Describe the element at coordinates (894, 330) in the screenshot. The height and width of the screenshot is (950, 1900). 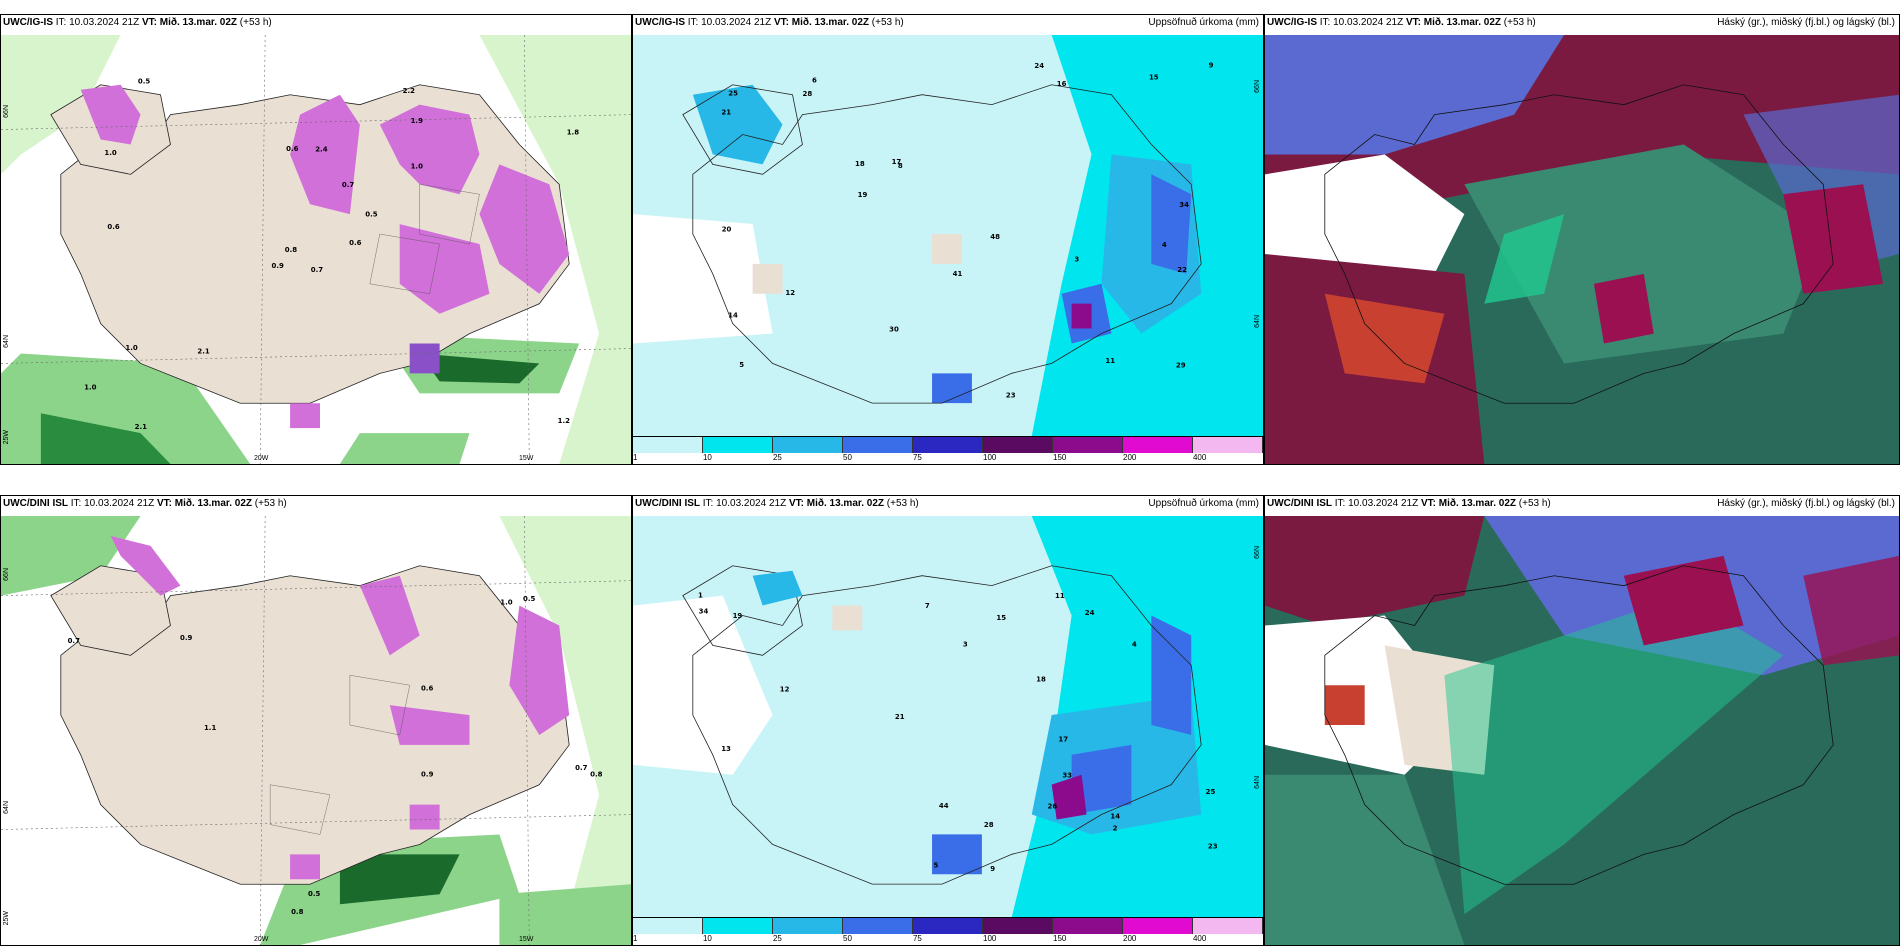
I see `value-label: 30` at that location.